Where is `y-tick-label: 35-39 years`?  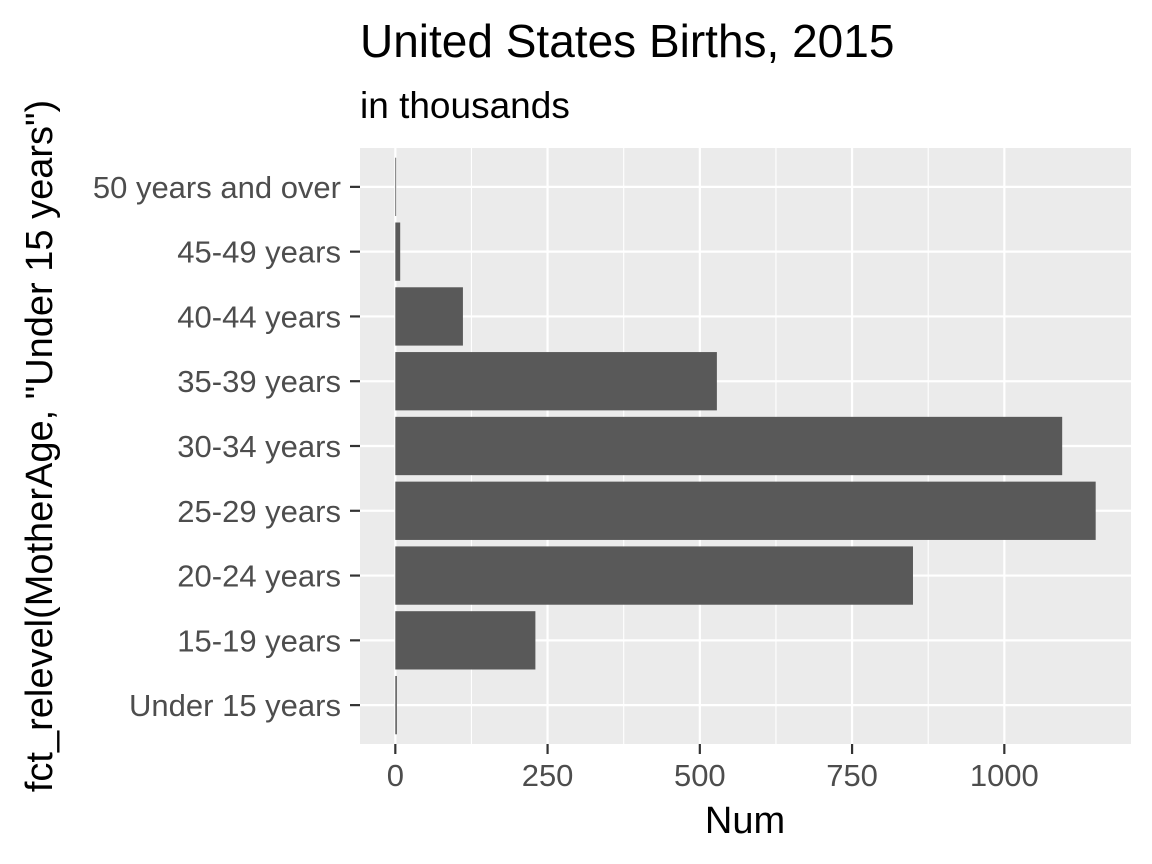
y-tick-label: 35-39 years is located at coordinates (259, 381).